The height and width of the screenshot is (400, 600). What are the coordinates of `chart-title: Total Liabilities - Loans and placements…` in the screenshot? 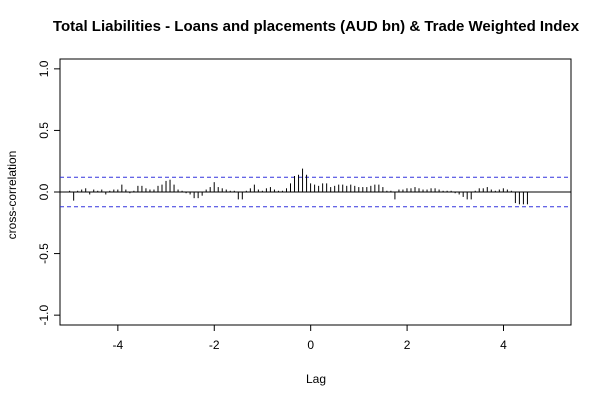 It's located at (316, 26).